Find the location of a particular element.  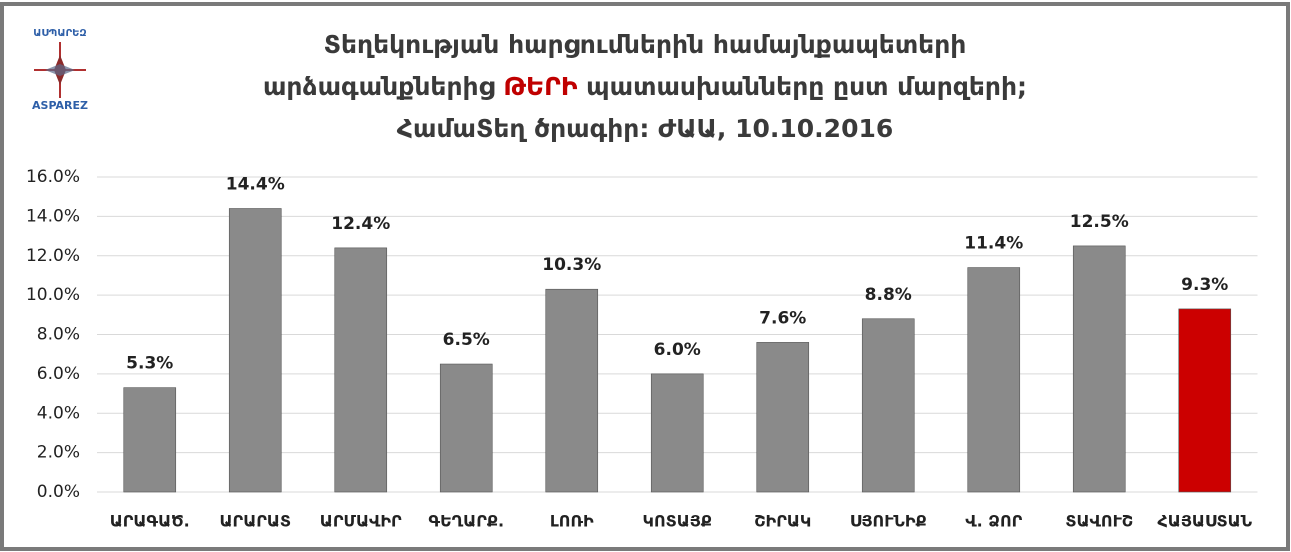

value-label: 8.8% is located at coordinates (888, 295).